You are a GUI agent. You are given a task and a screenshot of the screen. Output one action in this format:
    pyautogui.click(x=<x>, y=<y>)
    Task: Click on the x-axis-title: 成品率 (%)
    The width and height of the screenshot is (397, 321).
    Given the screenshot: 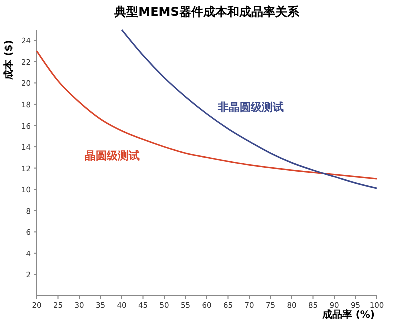 What is the action you would take?
    pyautogui.click(x=348, y=315)
    